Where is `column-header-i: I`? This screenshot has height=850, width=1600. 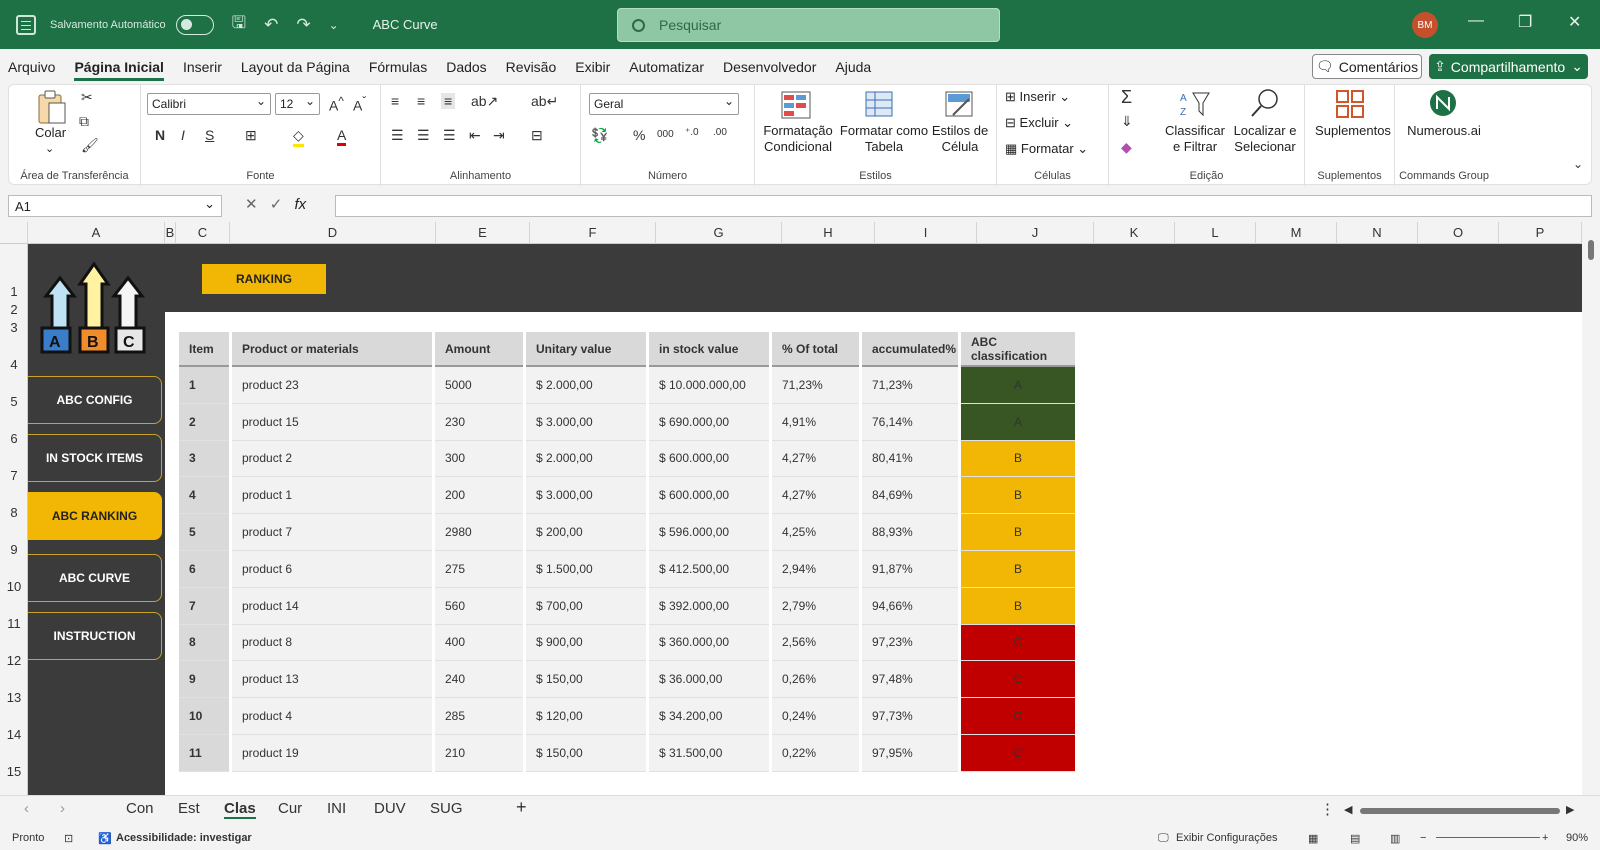 column-header-i: I is located at coordinates (926, 233).